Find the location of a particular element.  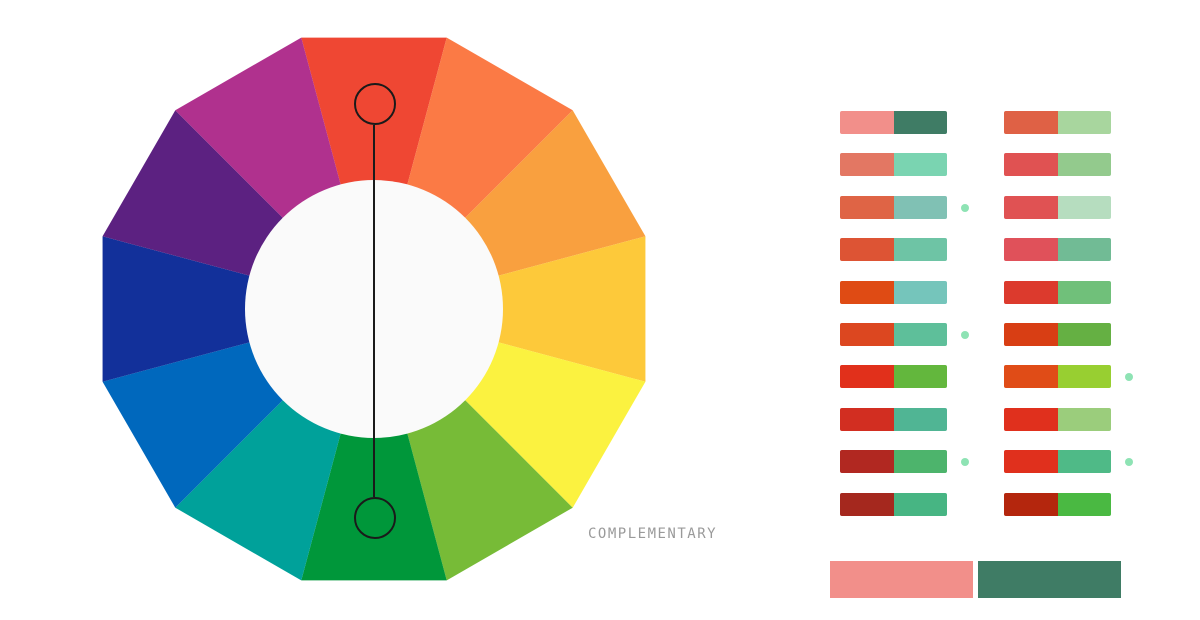

complement-color-handle is located at coordinates (375, 518).